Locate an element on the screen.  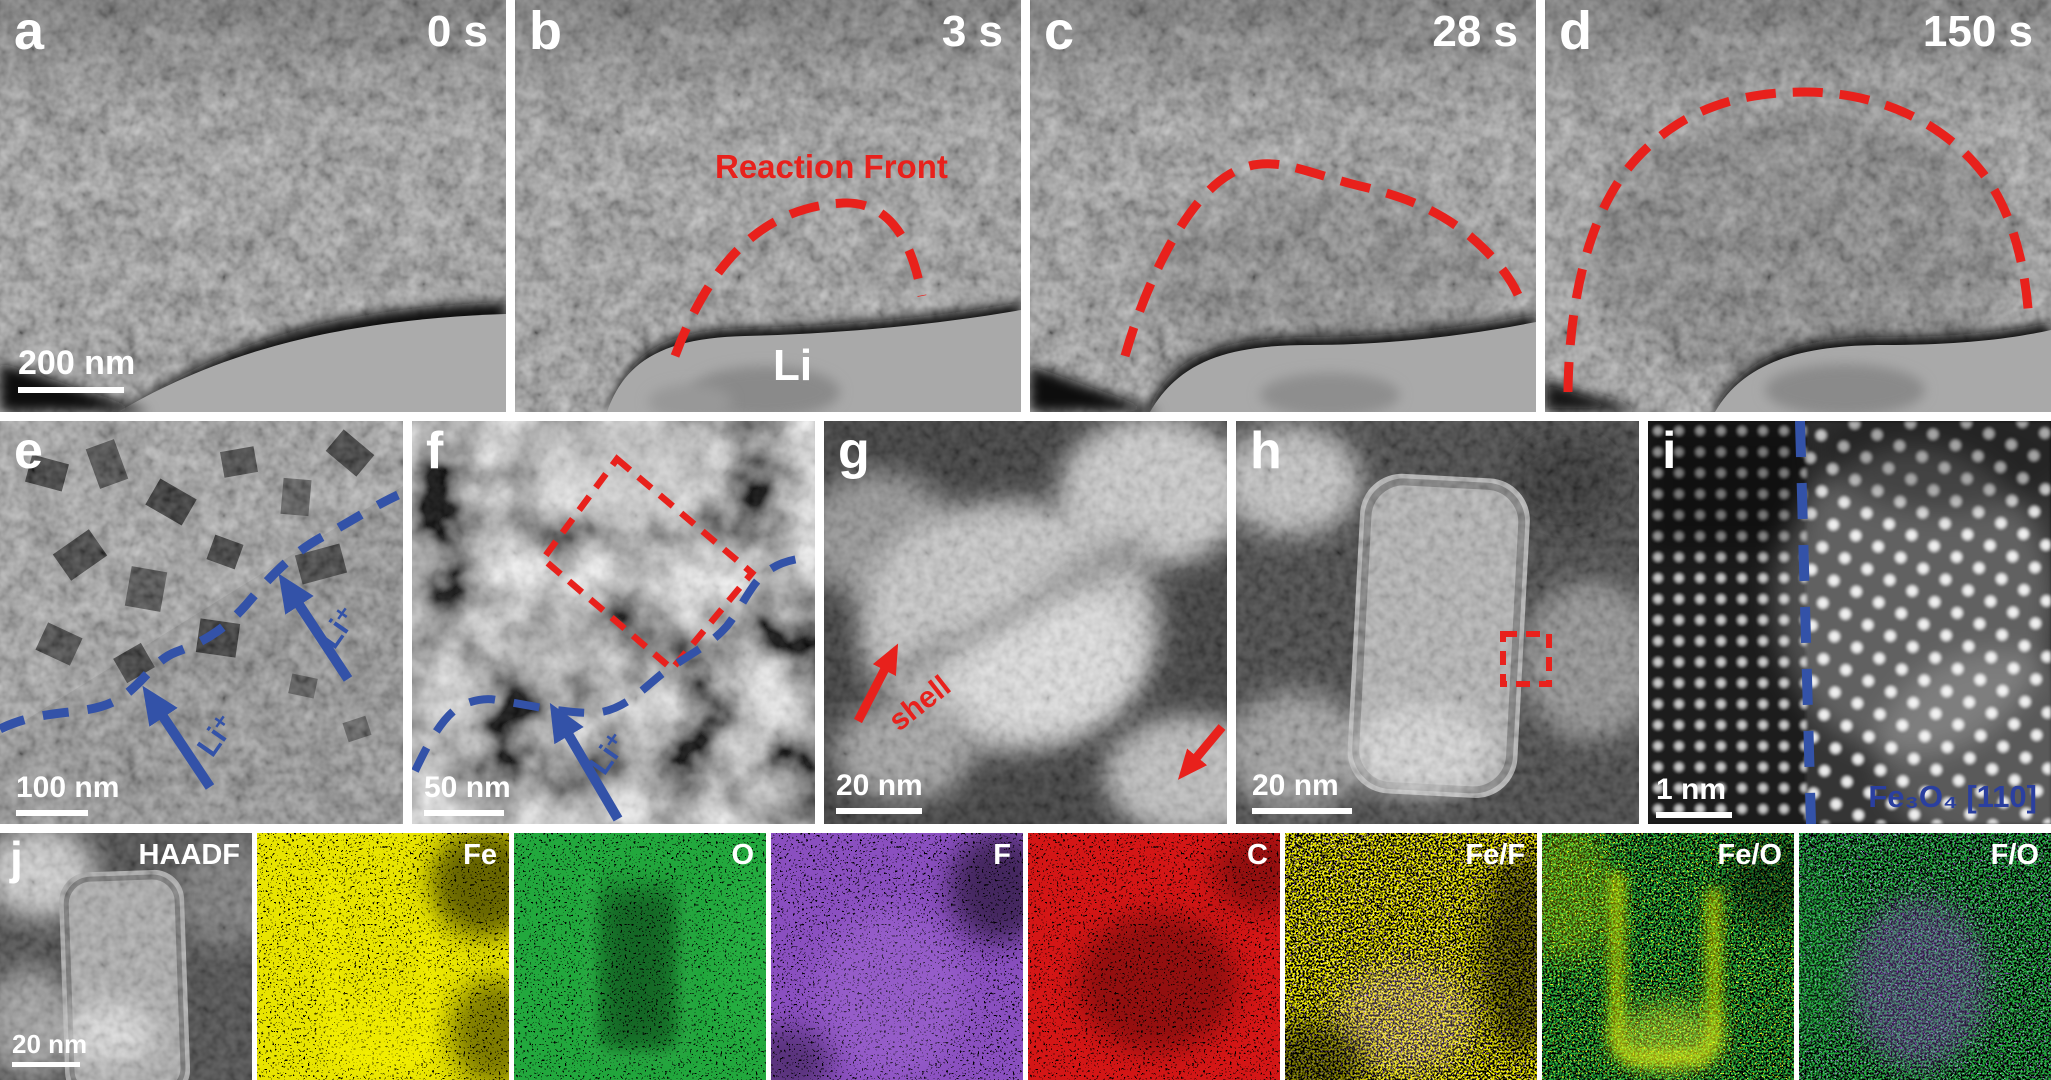
panel-j-map-feo: Fe/O is located at coordinates (1668, 956).